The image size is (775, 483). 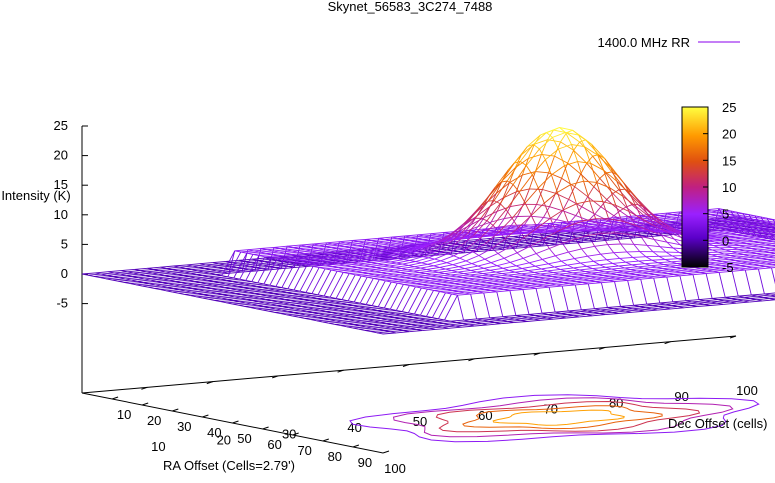 I want to click on y-tick-mark, so click(x=733, y=337).